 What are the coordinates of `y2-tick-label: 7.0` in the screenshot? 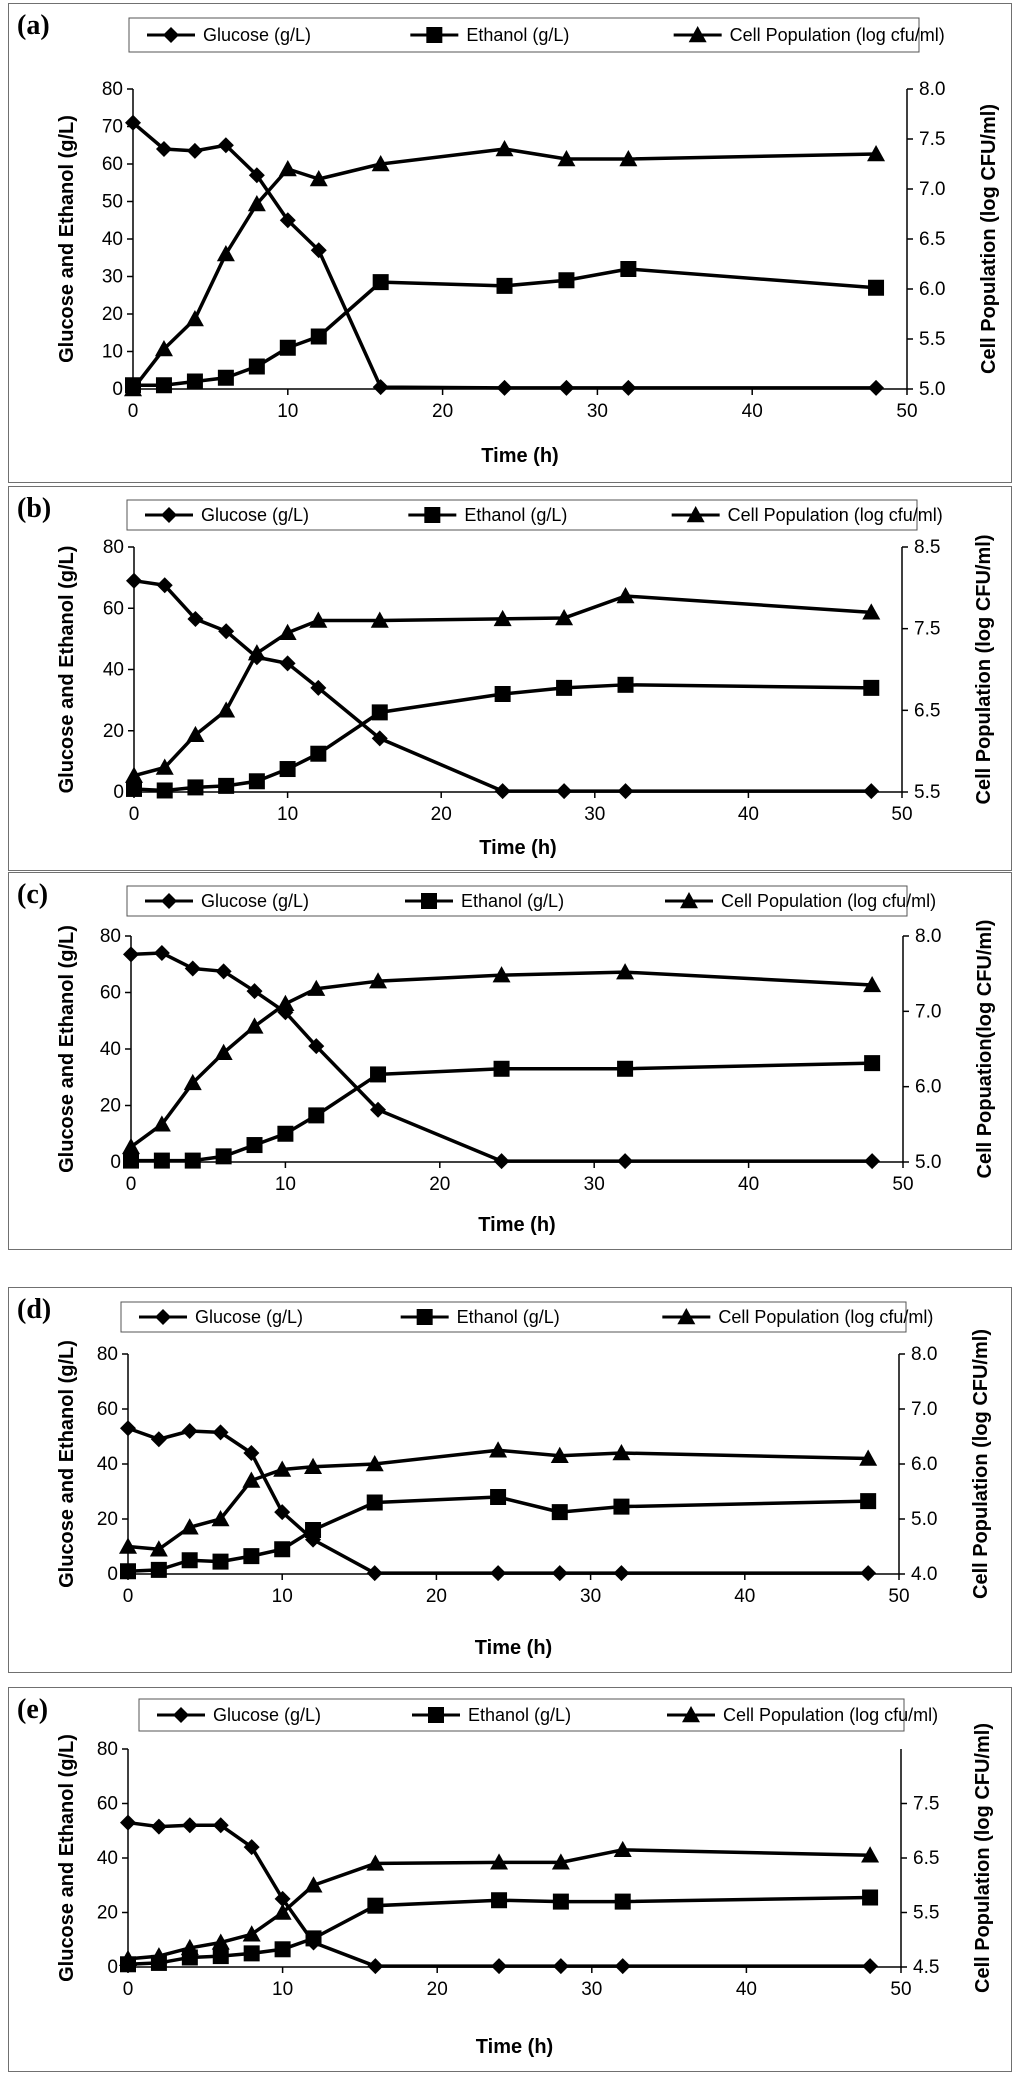 It's located at (932, 189).